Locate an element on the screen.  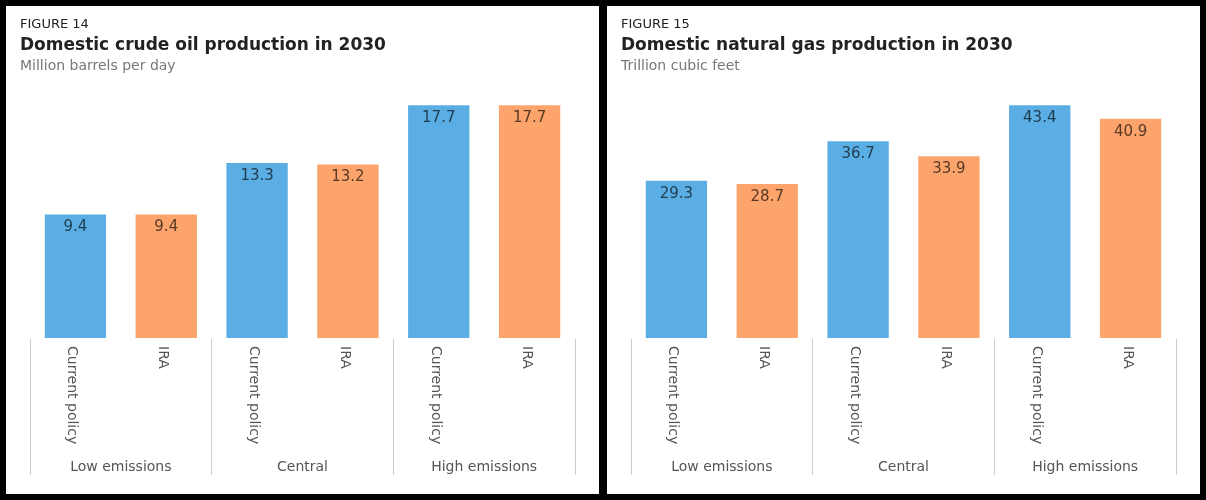
chart-subtitle: Million barrels per day is located at coordinates (98, 65).